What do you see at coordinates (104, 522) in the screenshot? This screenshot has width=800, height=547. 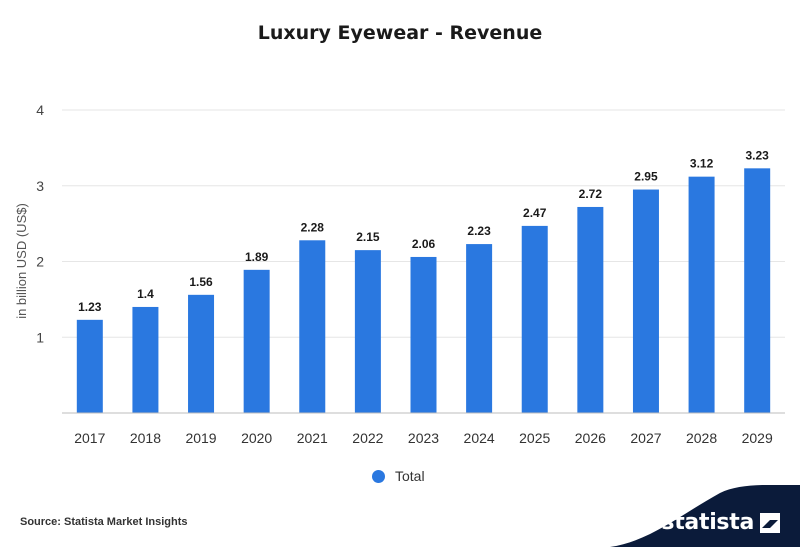 I see `source-note: Source: Statista Market Insights` at bounding box center [104, 522].